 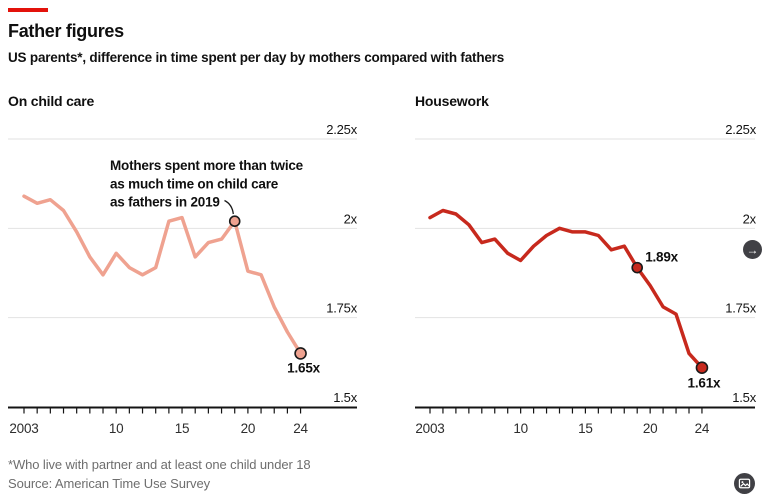 I want to click on arrow-right-icon: →, so click(x=752, y=249).